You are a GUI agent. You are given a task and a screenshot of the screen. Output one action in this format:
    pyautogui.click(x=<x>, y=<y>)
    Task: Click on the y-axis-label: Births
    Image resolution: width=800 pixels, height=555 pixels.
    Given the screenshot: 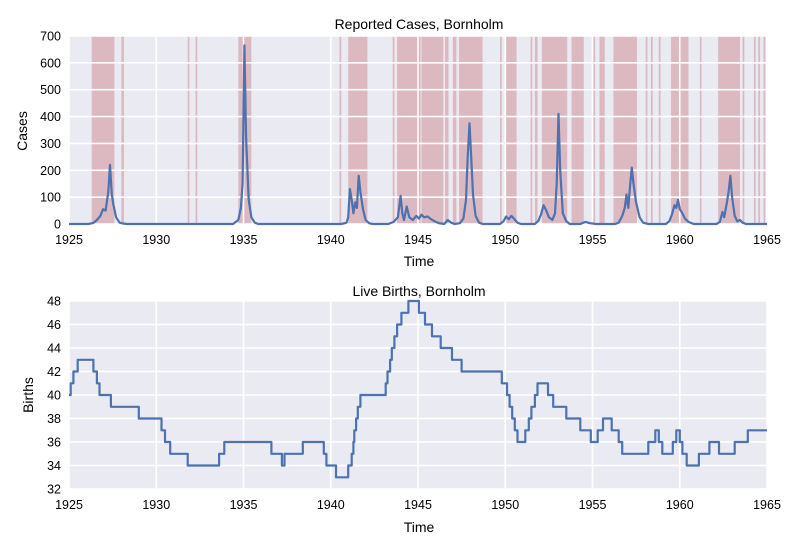 What is the action you would take?
    pyautogui.click(x=28, y=395)
    